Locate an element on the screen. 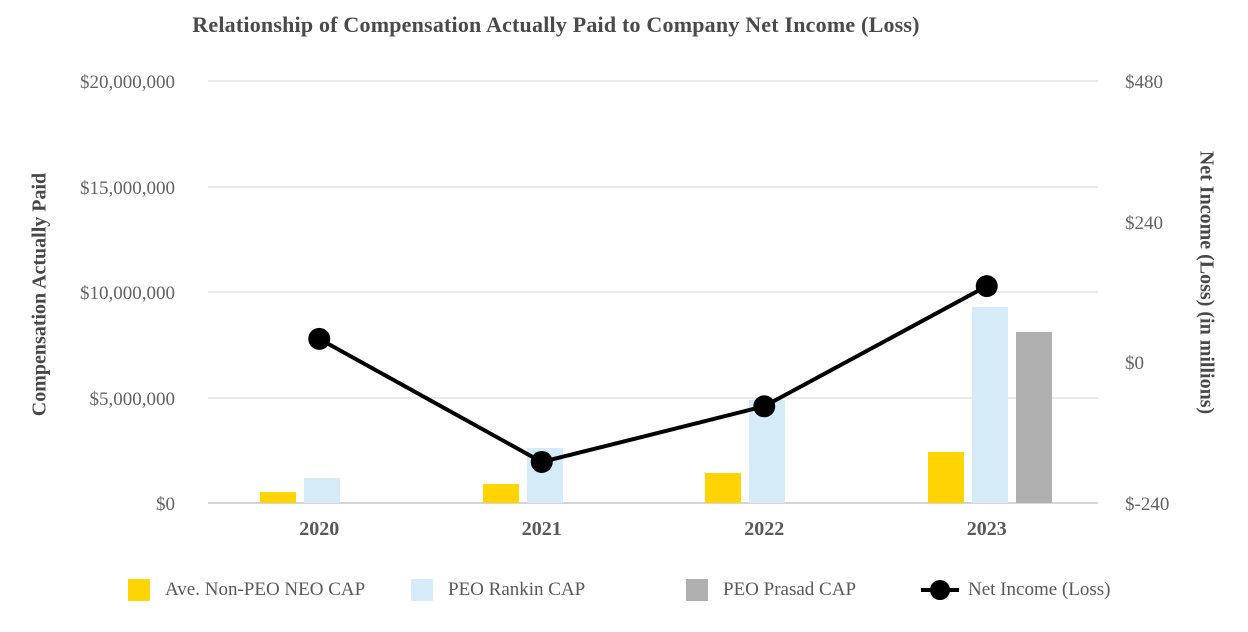 This screenshot has height=632, width=1248. left-axis-tick-label: $5,000,000 is located at coordinates (132, 399).